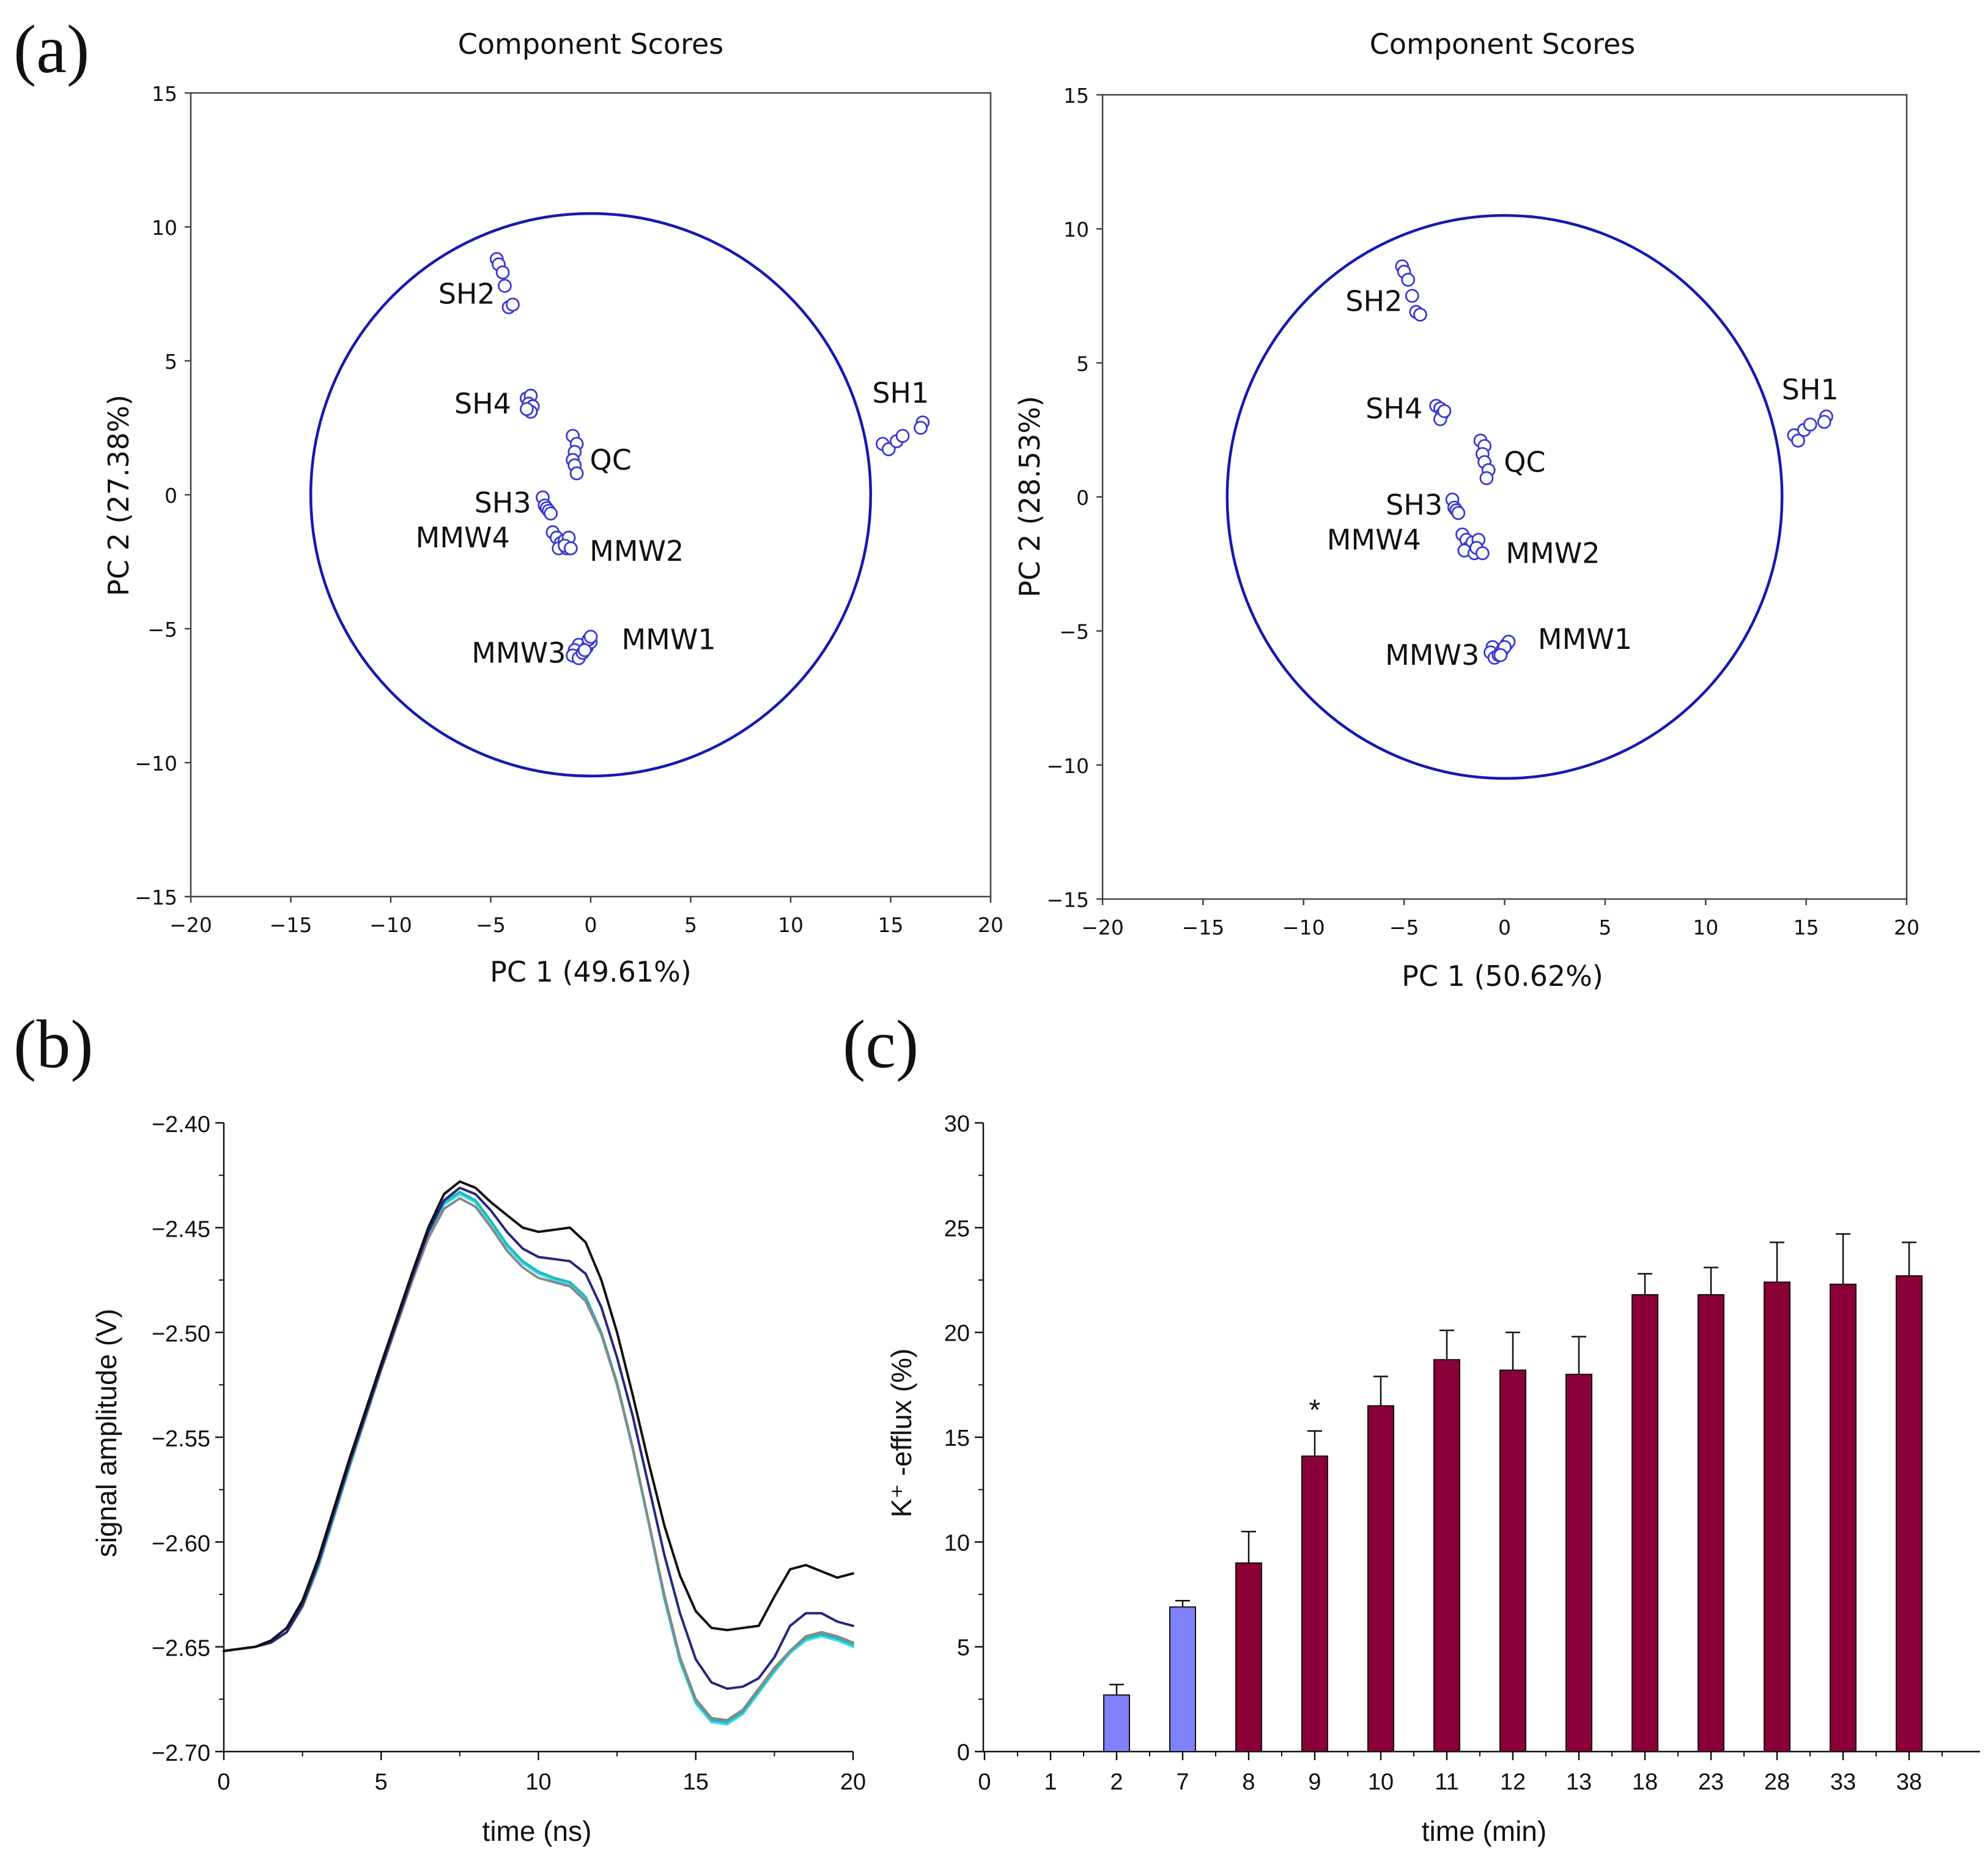 The height and width of the screenshot is (1858, 1988). Describe the element at coordinates (957, 1229) in the screenshot. I see `y-tick-label: 25` at that location.